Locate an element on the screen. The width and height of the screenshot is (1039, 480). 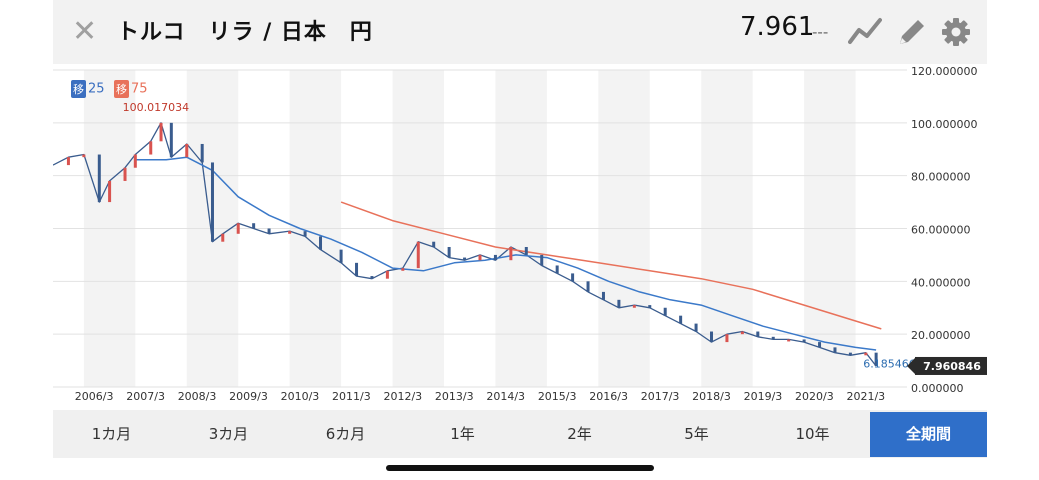
tab-all-period: 全期間 is located at coordinates (928, 434).